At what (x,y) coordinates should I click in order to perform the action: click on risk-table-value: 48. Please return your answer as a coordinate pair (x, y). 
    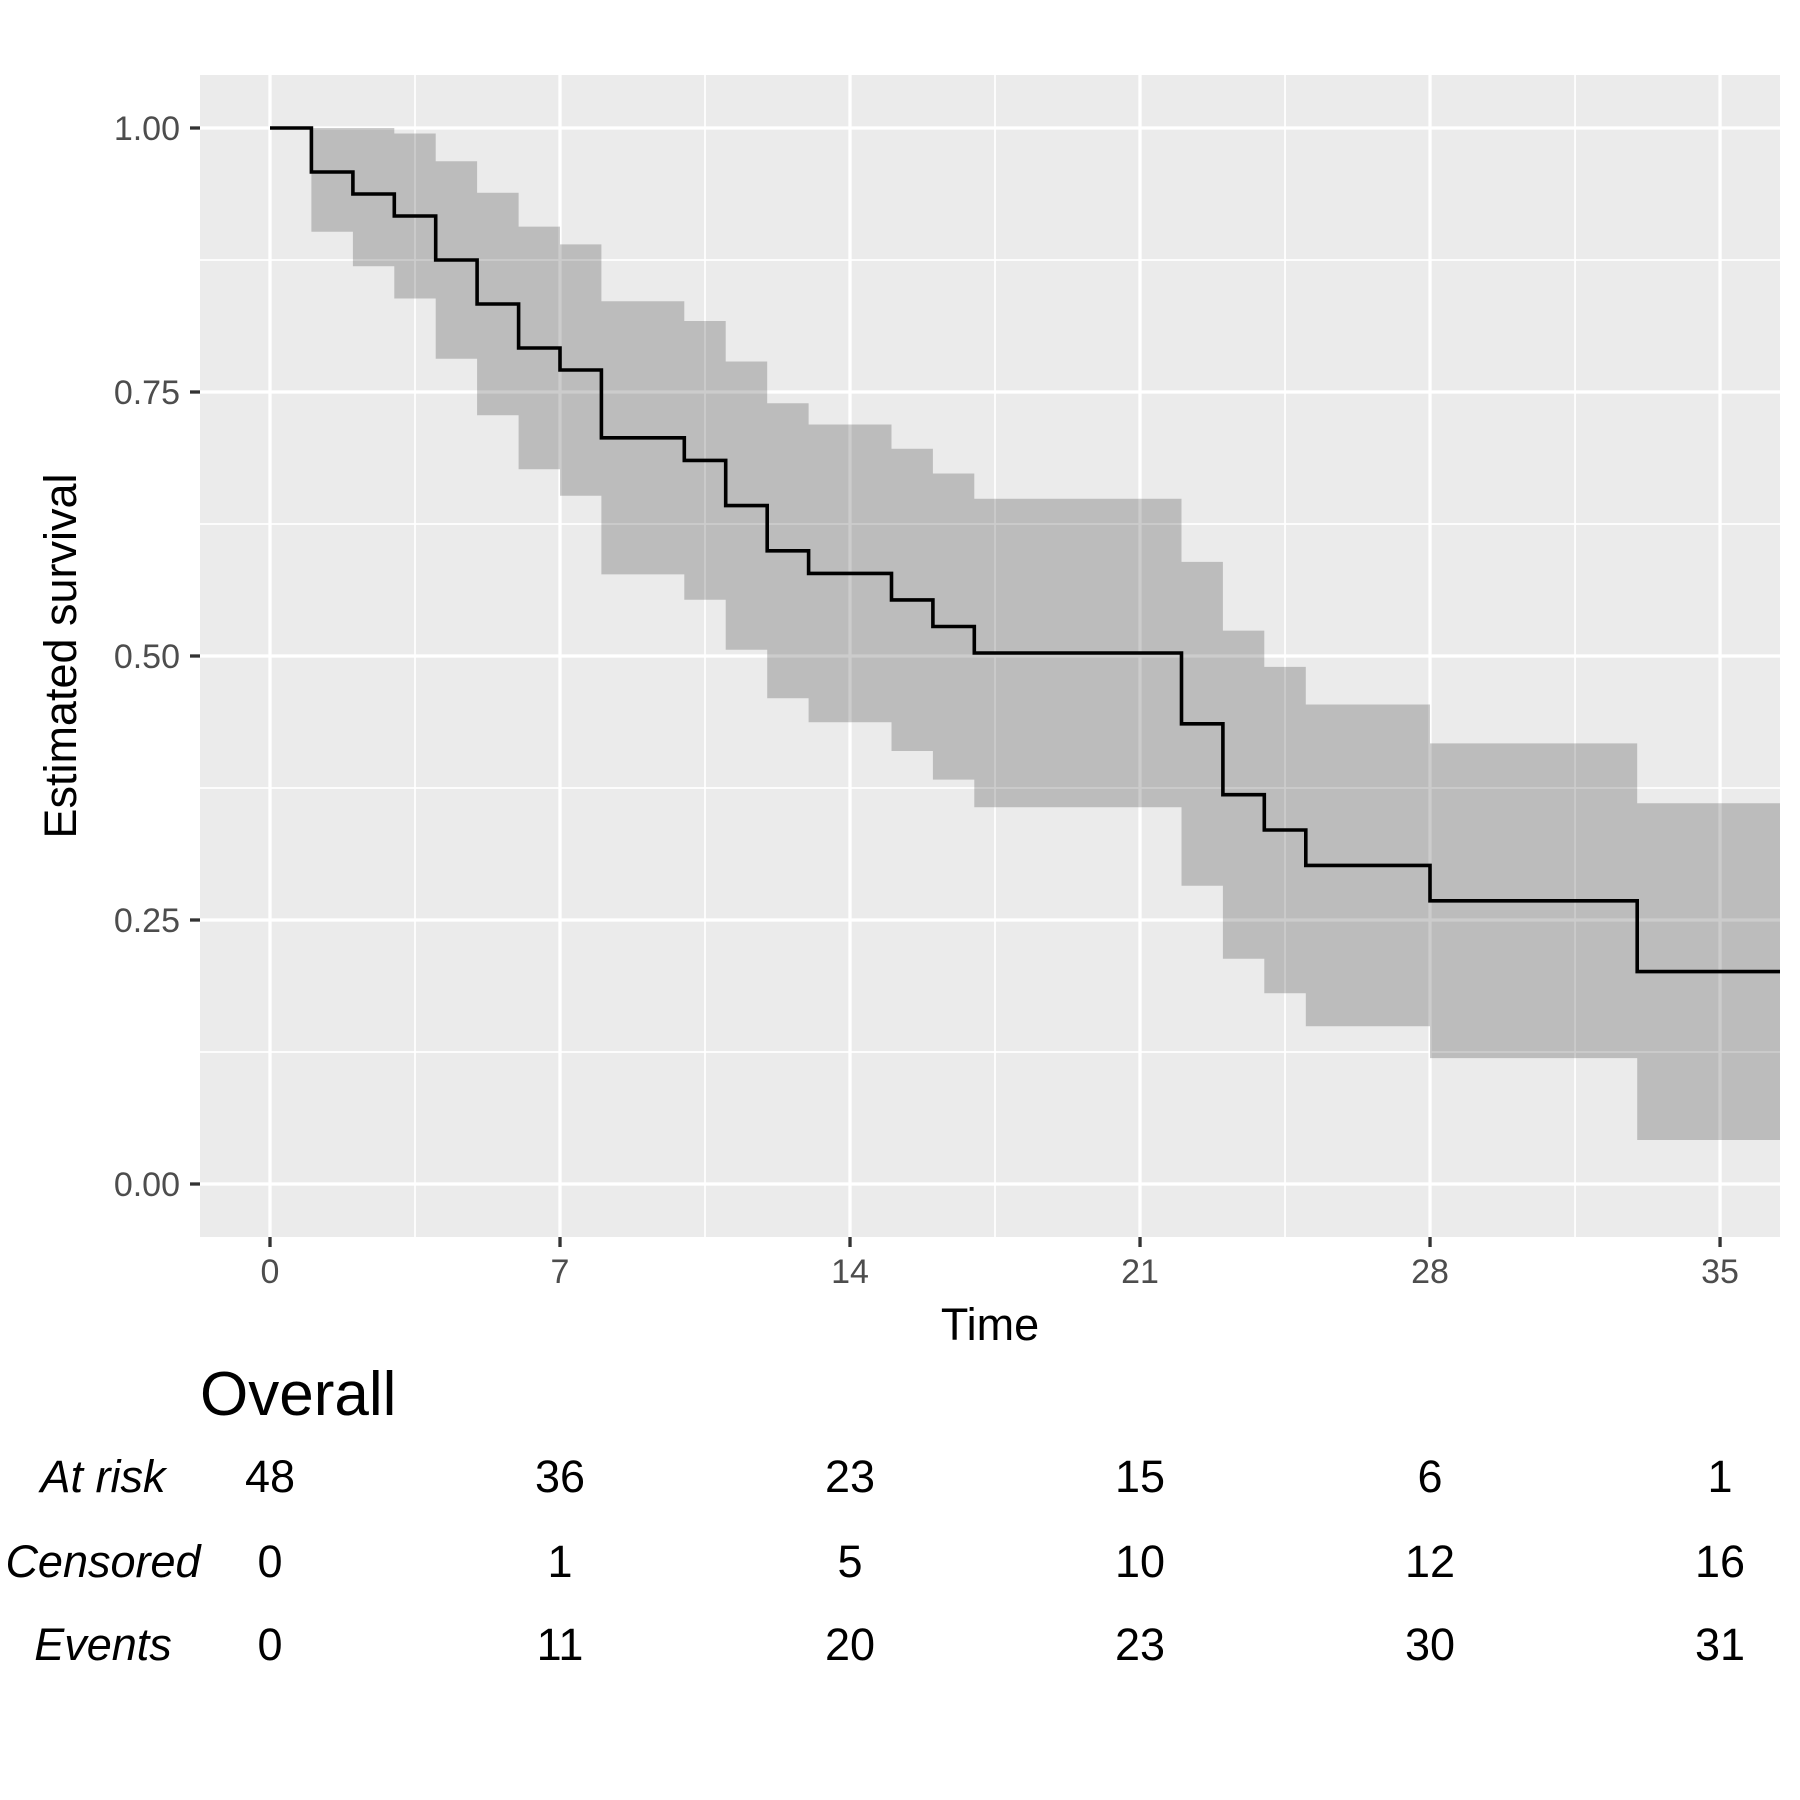
    Looking at the image, I should click on (270, 1476).